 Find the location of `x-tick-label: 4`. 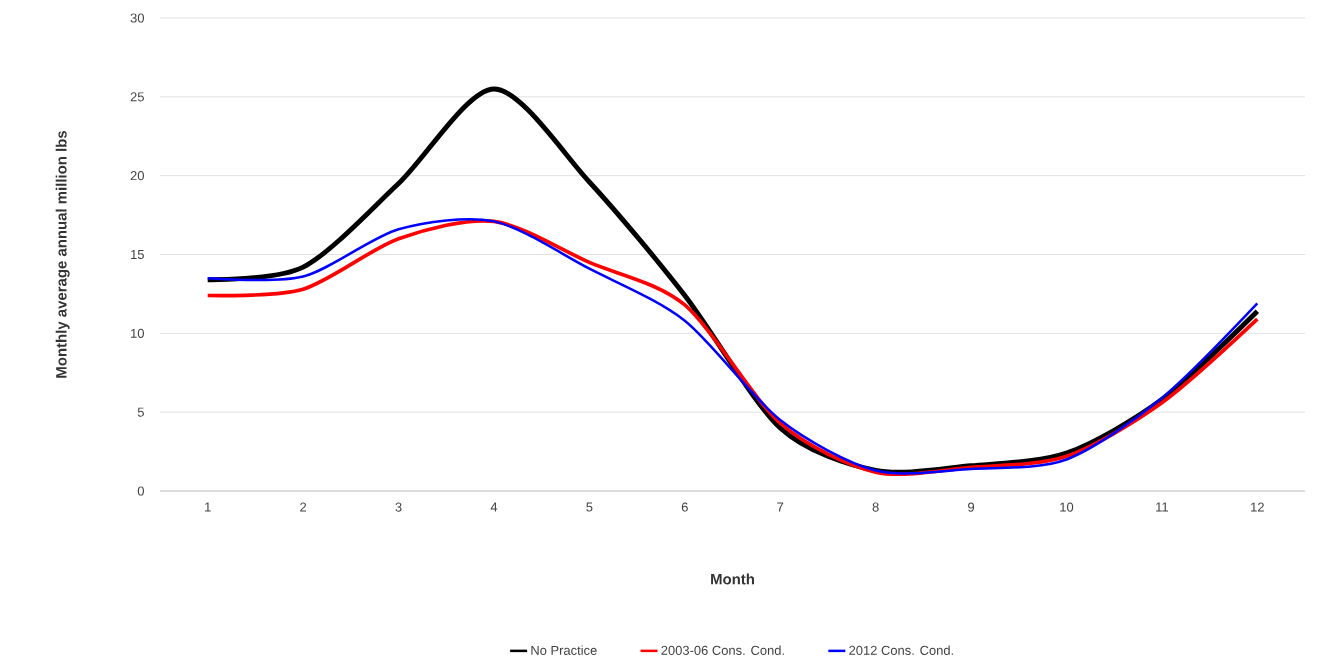

x-tick-label: 4 is located at coordinates (494, 507).